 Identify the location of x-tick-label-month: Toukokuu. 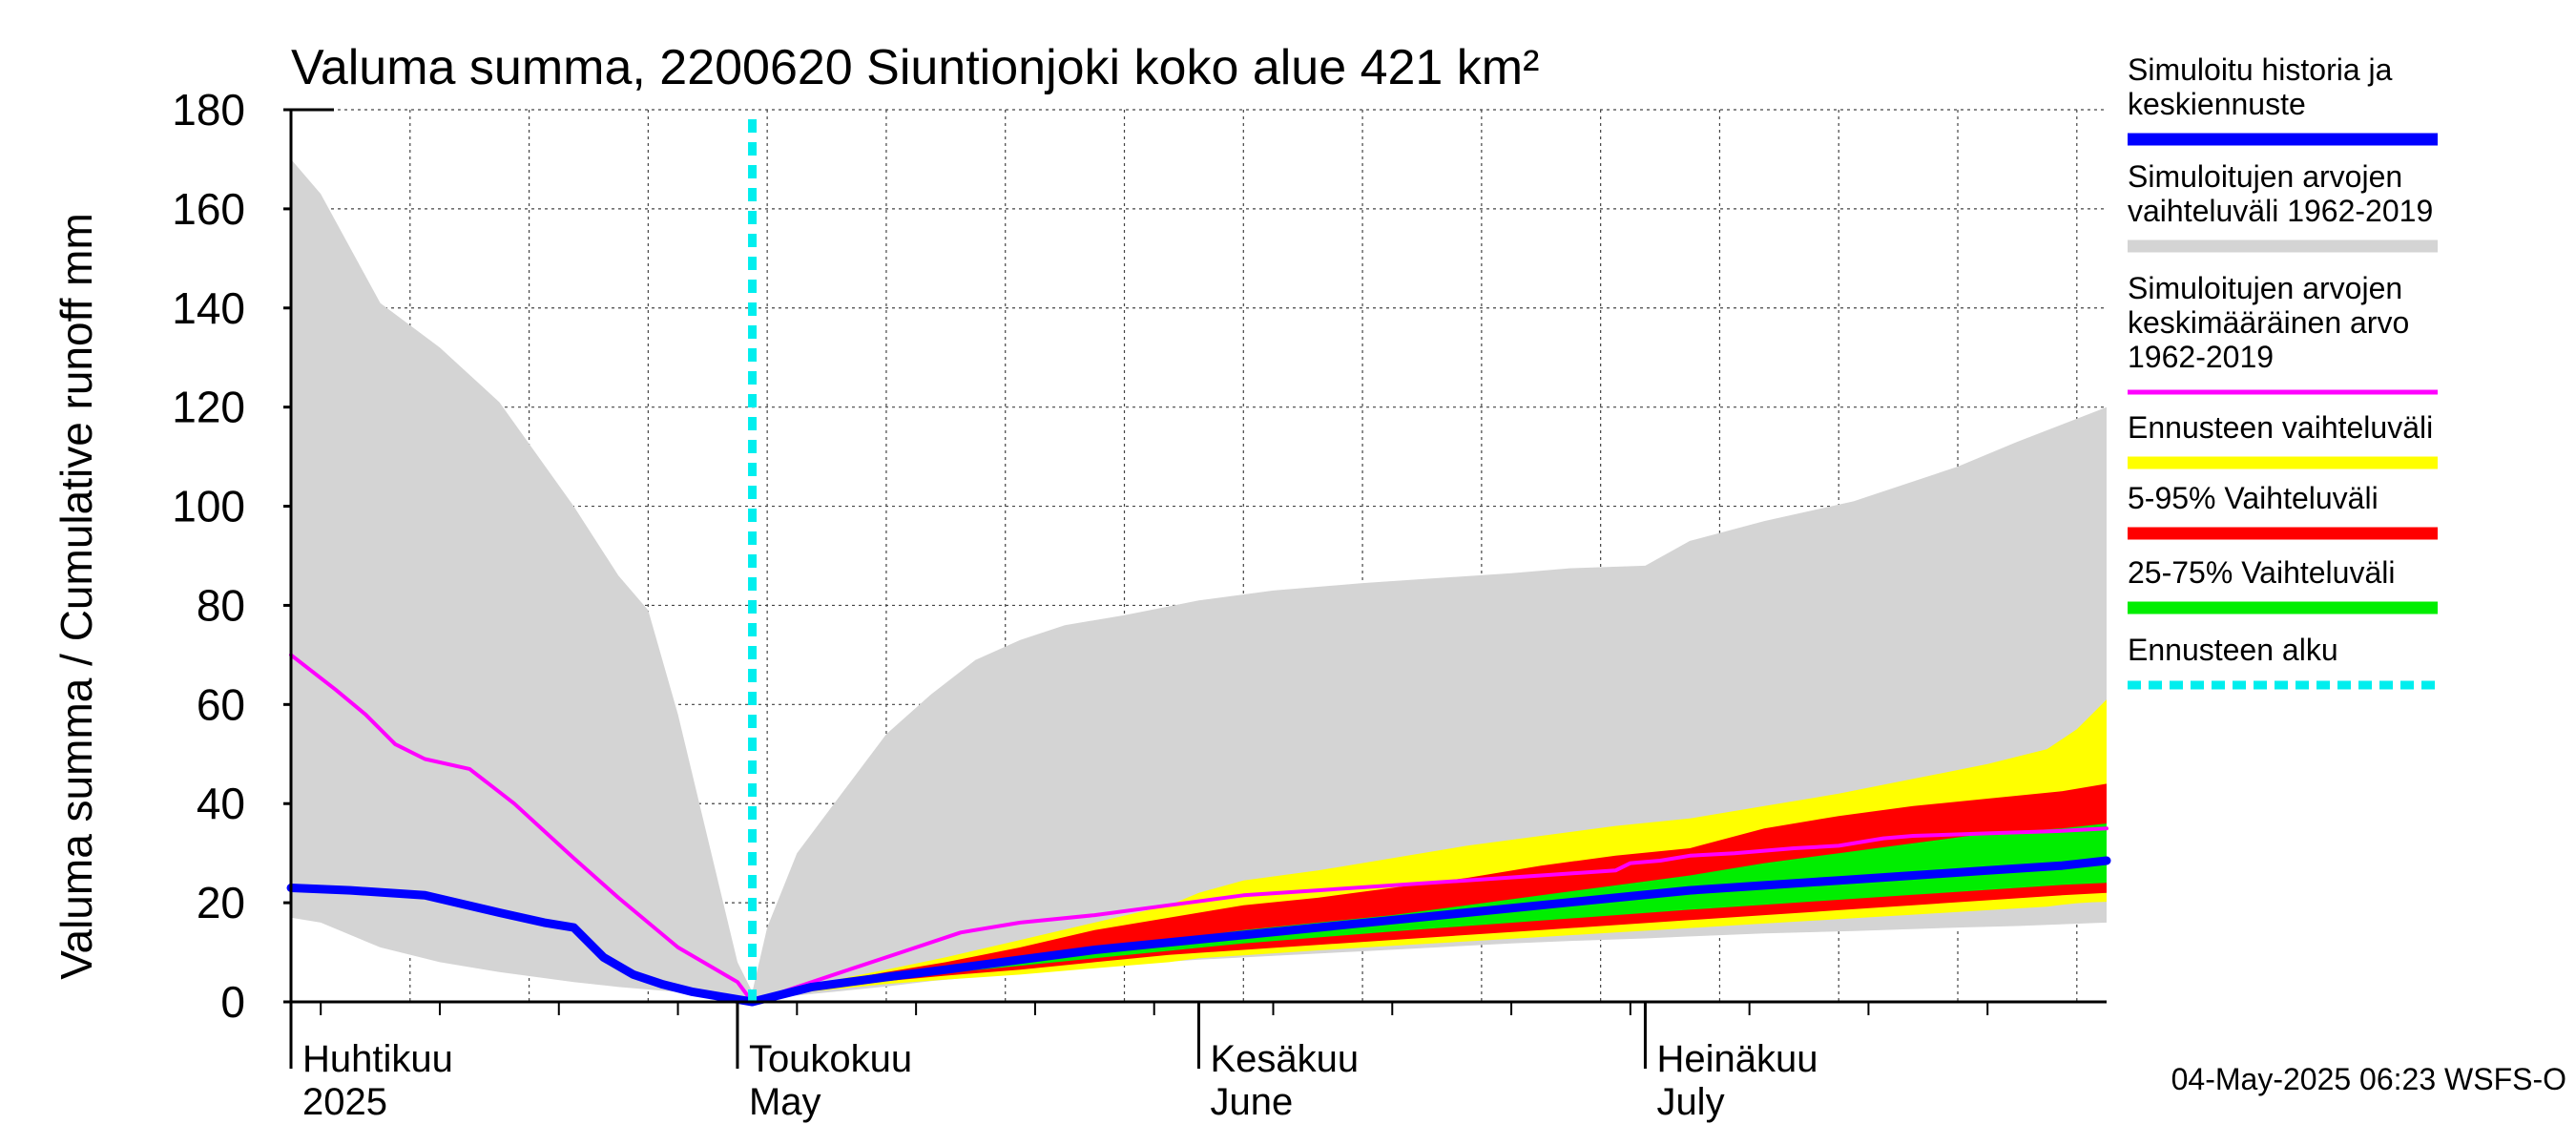
(830, 1059).